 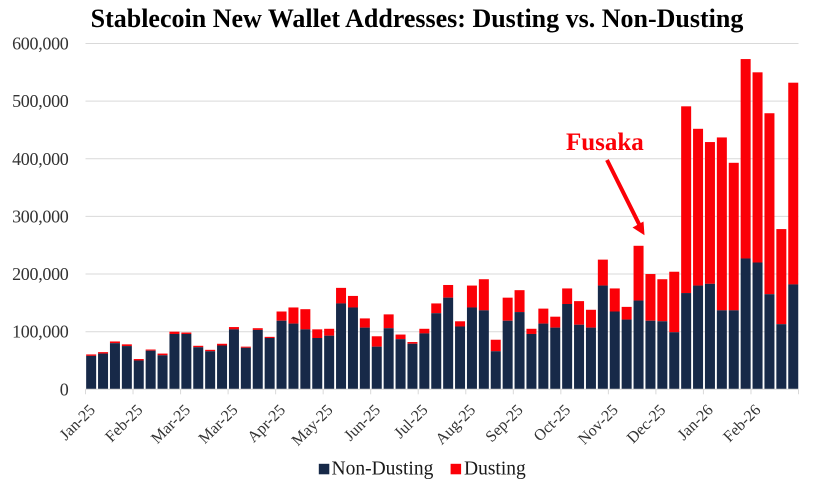 What do you see at coordinates (40, 216) in the screenshot?
I see `svg-text: 300,000` at bounding box center [40, 216].